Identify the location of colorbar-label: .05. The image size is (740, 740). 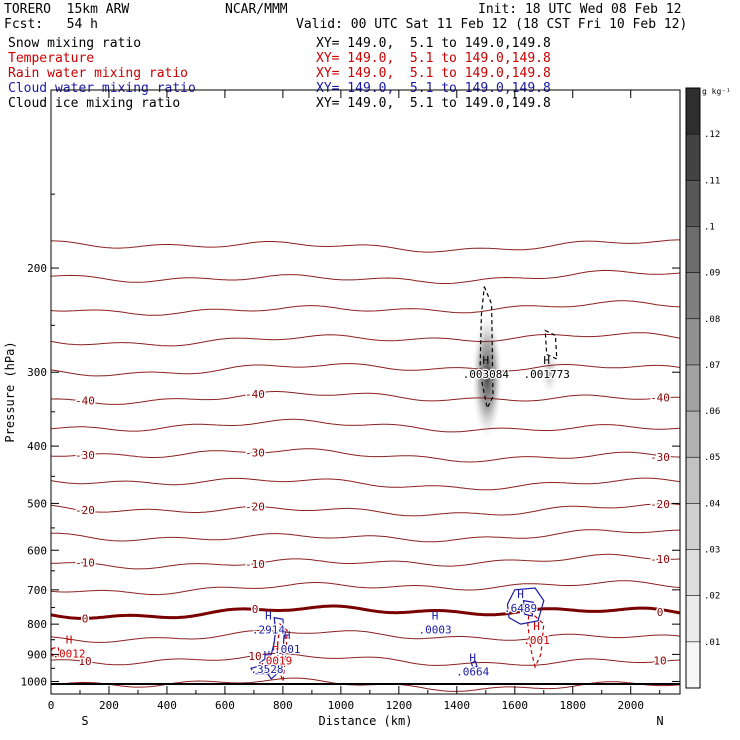
(712, 458).